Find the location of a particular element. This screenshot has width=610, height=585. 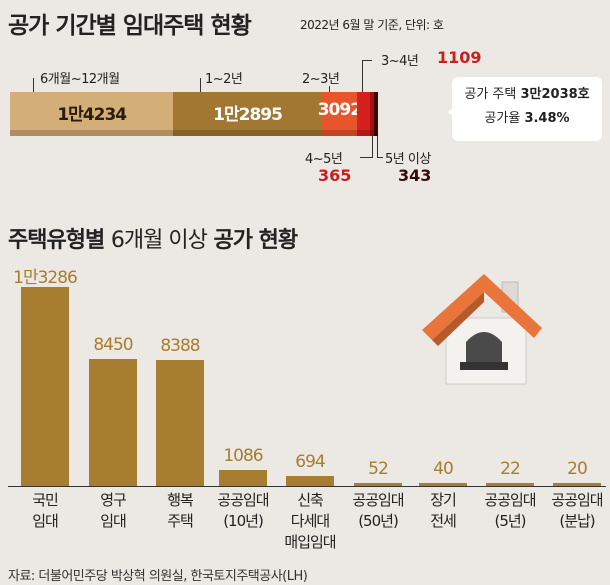

bar-value-6: 40 is located at coordinates (443, 469).